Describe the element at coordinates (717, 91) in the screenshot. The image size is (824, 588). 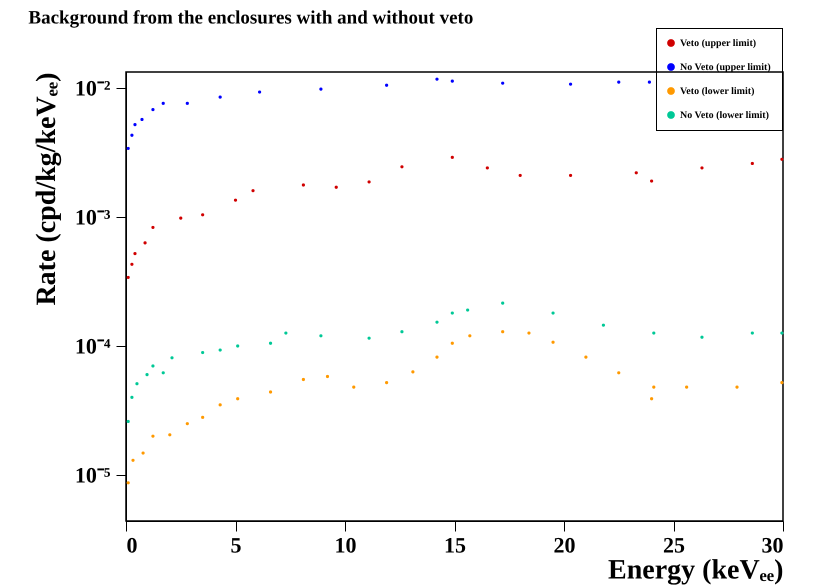
I see `legend-label: Veto (lower limit)` at that location.